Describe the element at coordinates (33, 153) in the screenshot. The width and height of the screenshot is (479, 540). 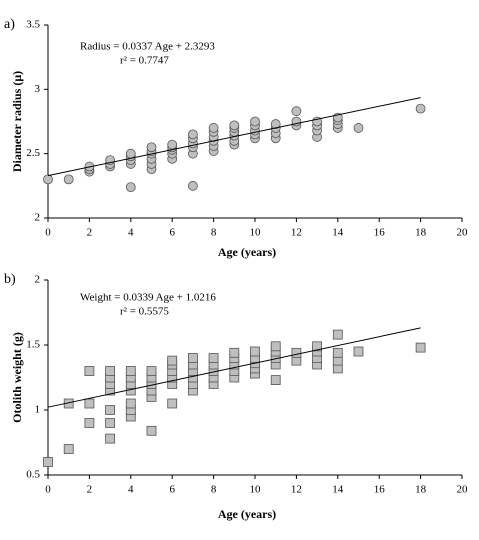
I see `y-tick-label: 2.5` at that location.